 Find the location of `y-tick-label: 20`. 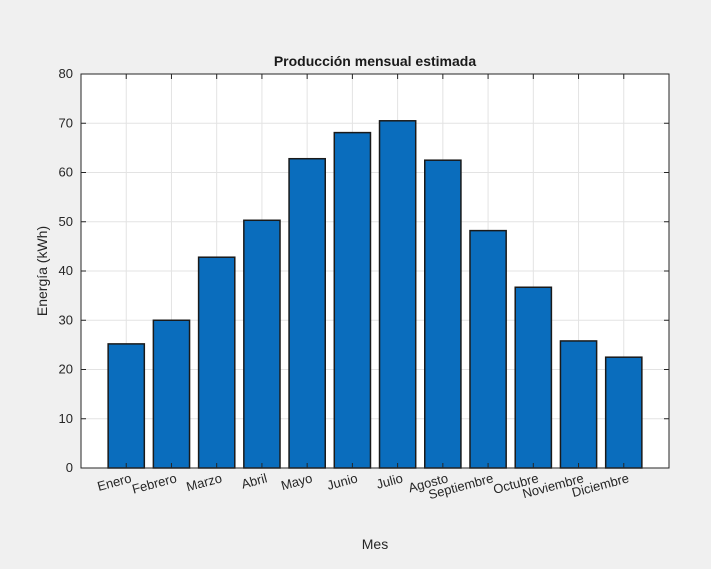

y-tick-label: 20 is located at coordinates (66, 369).